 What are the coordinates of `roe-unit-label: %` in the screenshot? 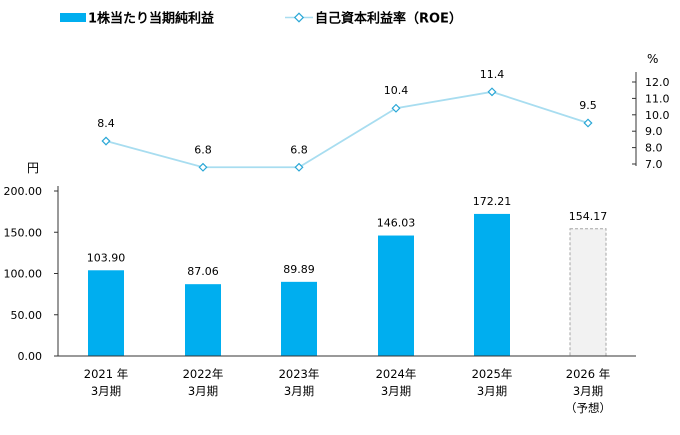 It's located at (652, 59).